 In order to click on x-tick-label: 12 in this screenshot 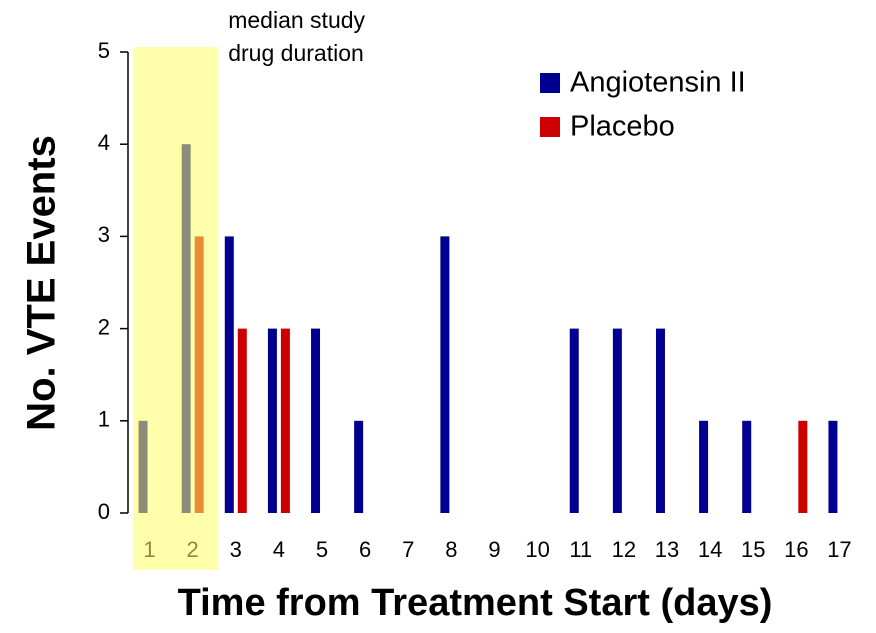, I will do `click(624, 549)`.